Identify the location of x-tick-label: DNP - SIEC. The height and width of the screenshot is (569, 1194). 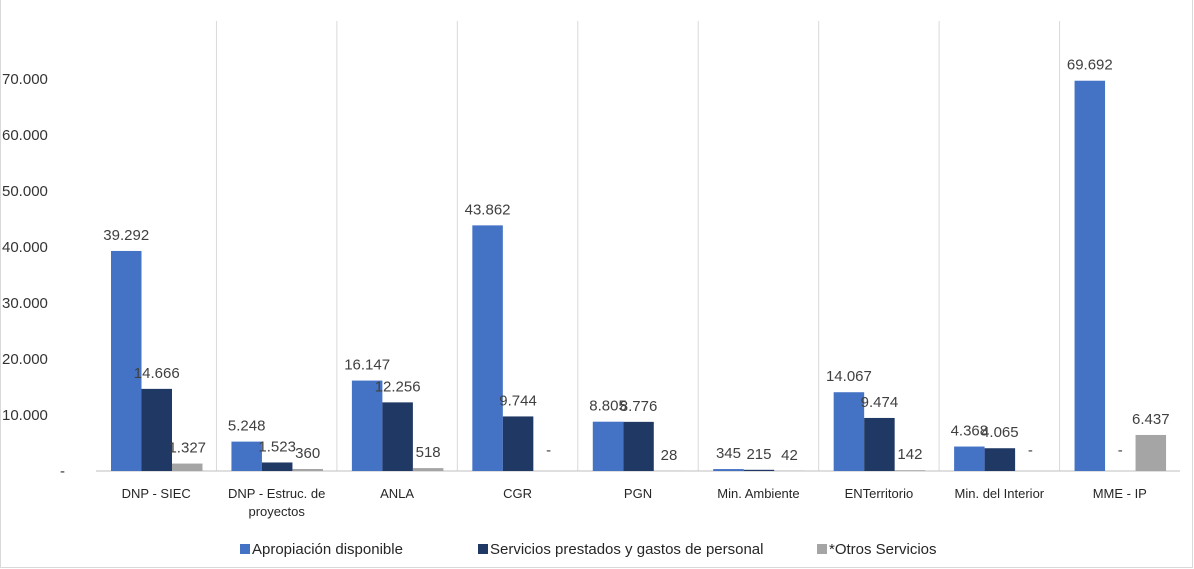
(156, 493).